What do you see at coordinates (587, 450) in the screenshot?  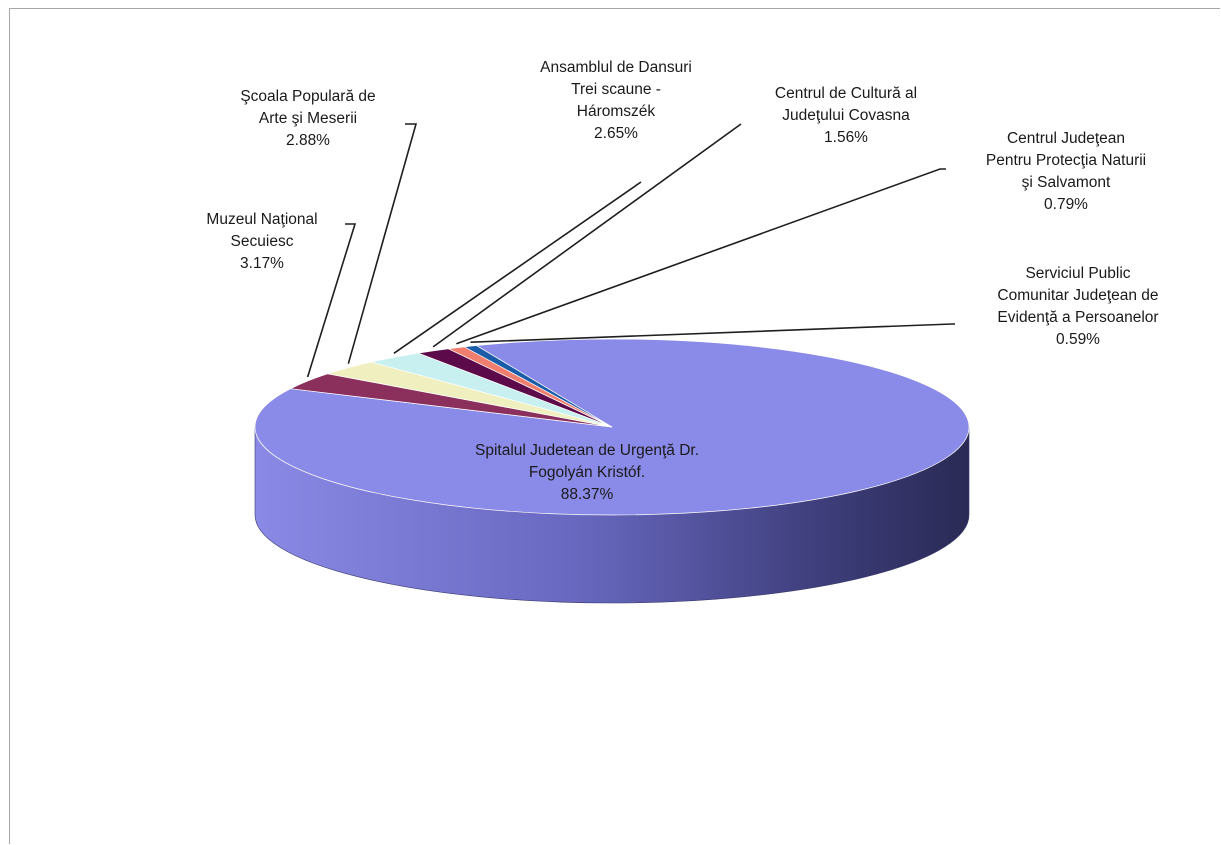 I see `slice-name-line: Spitalul Judetean de Urgenţă Dr.` at bounding box center [587, 450].